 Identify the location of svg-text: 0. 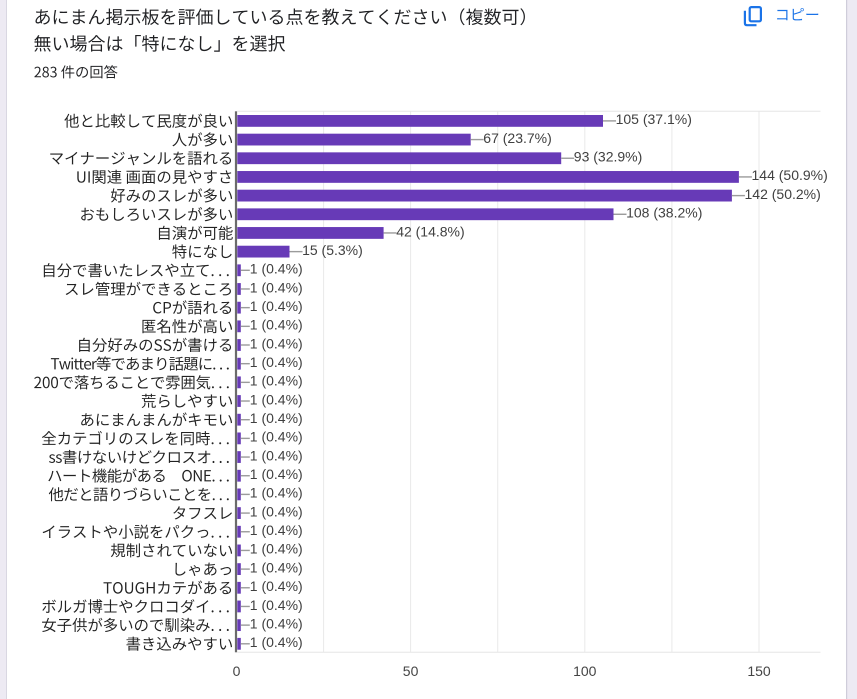
(237, 671).